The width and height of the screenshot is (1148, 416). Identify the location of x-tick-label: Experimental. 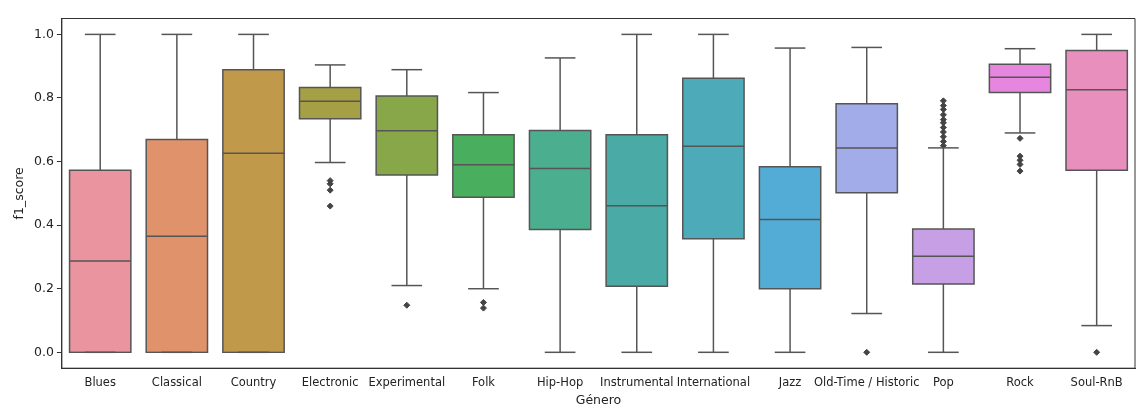
(407, 382).